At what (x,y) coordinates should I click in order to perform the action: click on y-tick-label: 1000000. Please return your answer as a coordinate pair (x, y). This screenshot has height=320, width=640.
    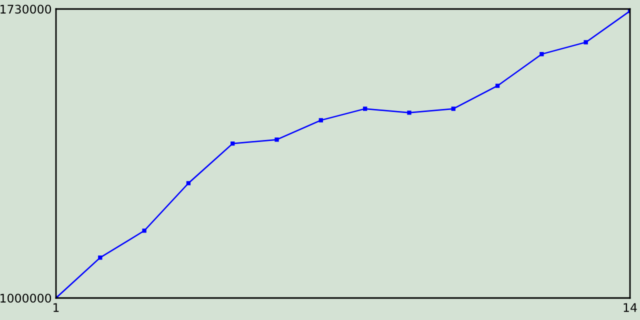
    Looking at the image, I should click on (26, 298).